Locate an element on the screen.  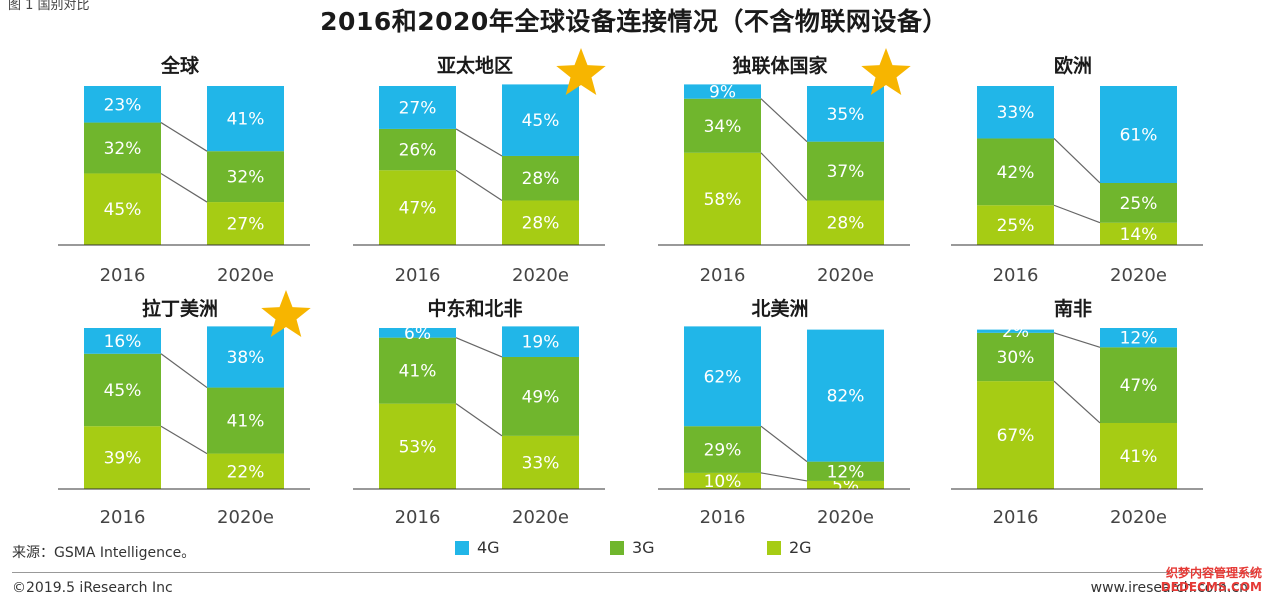
data-label-2g-2016: 39% is located at coordinates (123, 459).